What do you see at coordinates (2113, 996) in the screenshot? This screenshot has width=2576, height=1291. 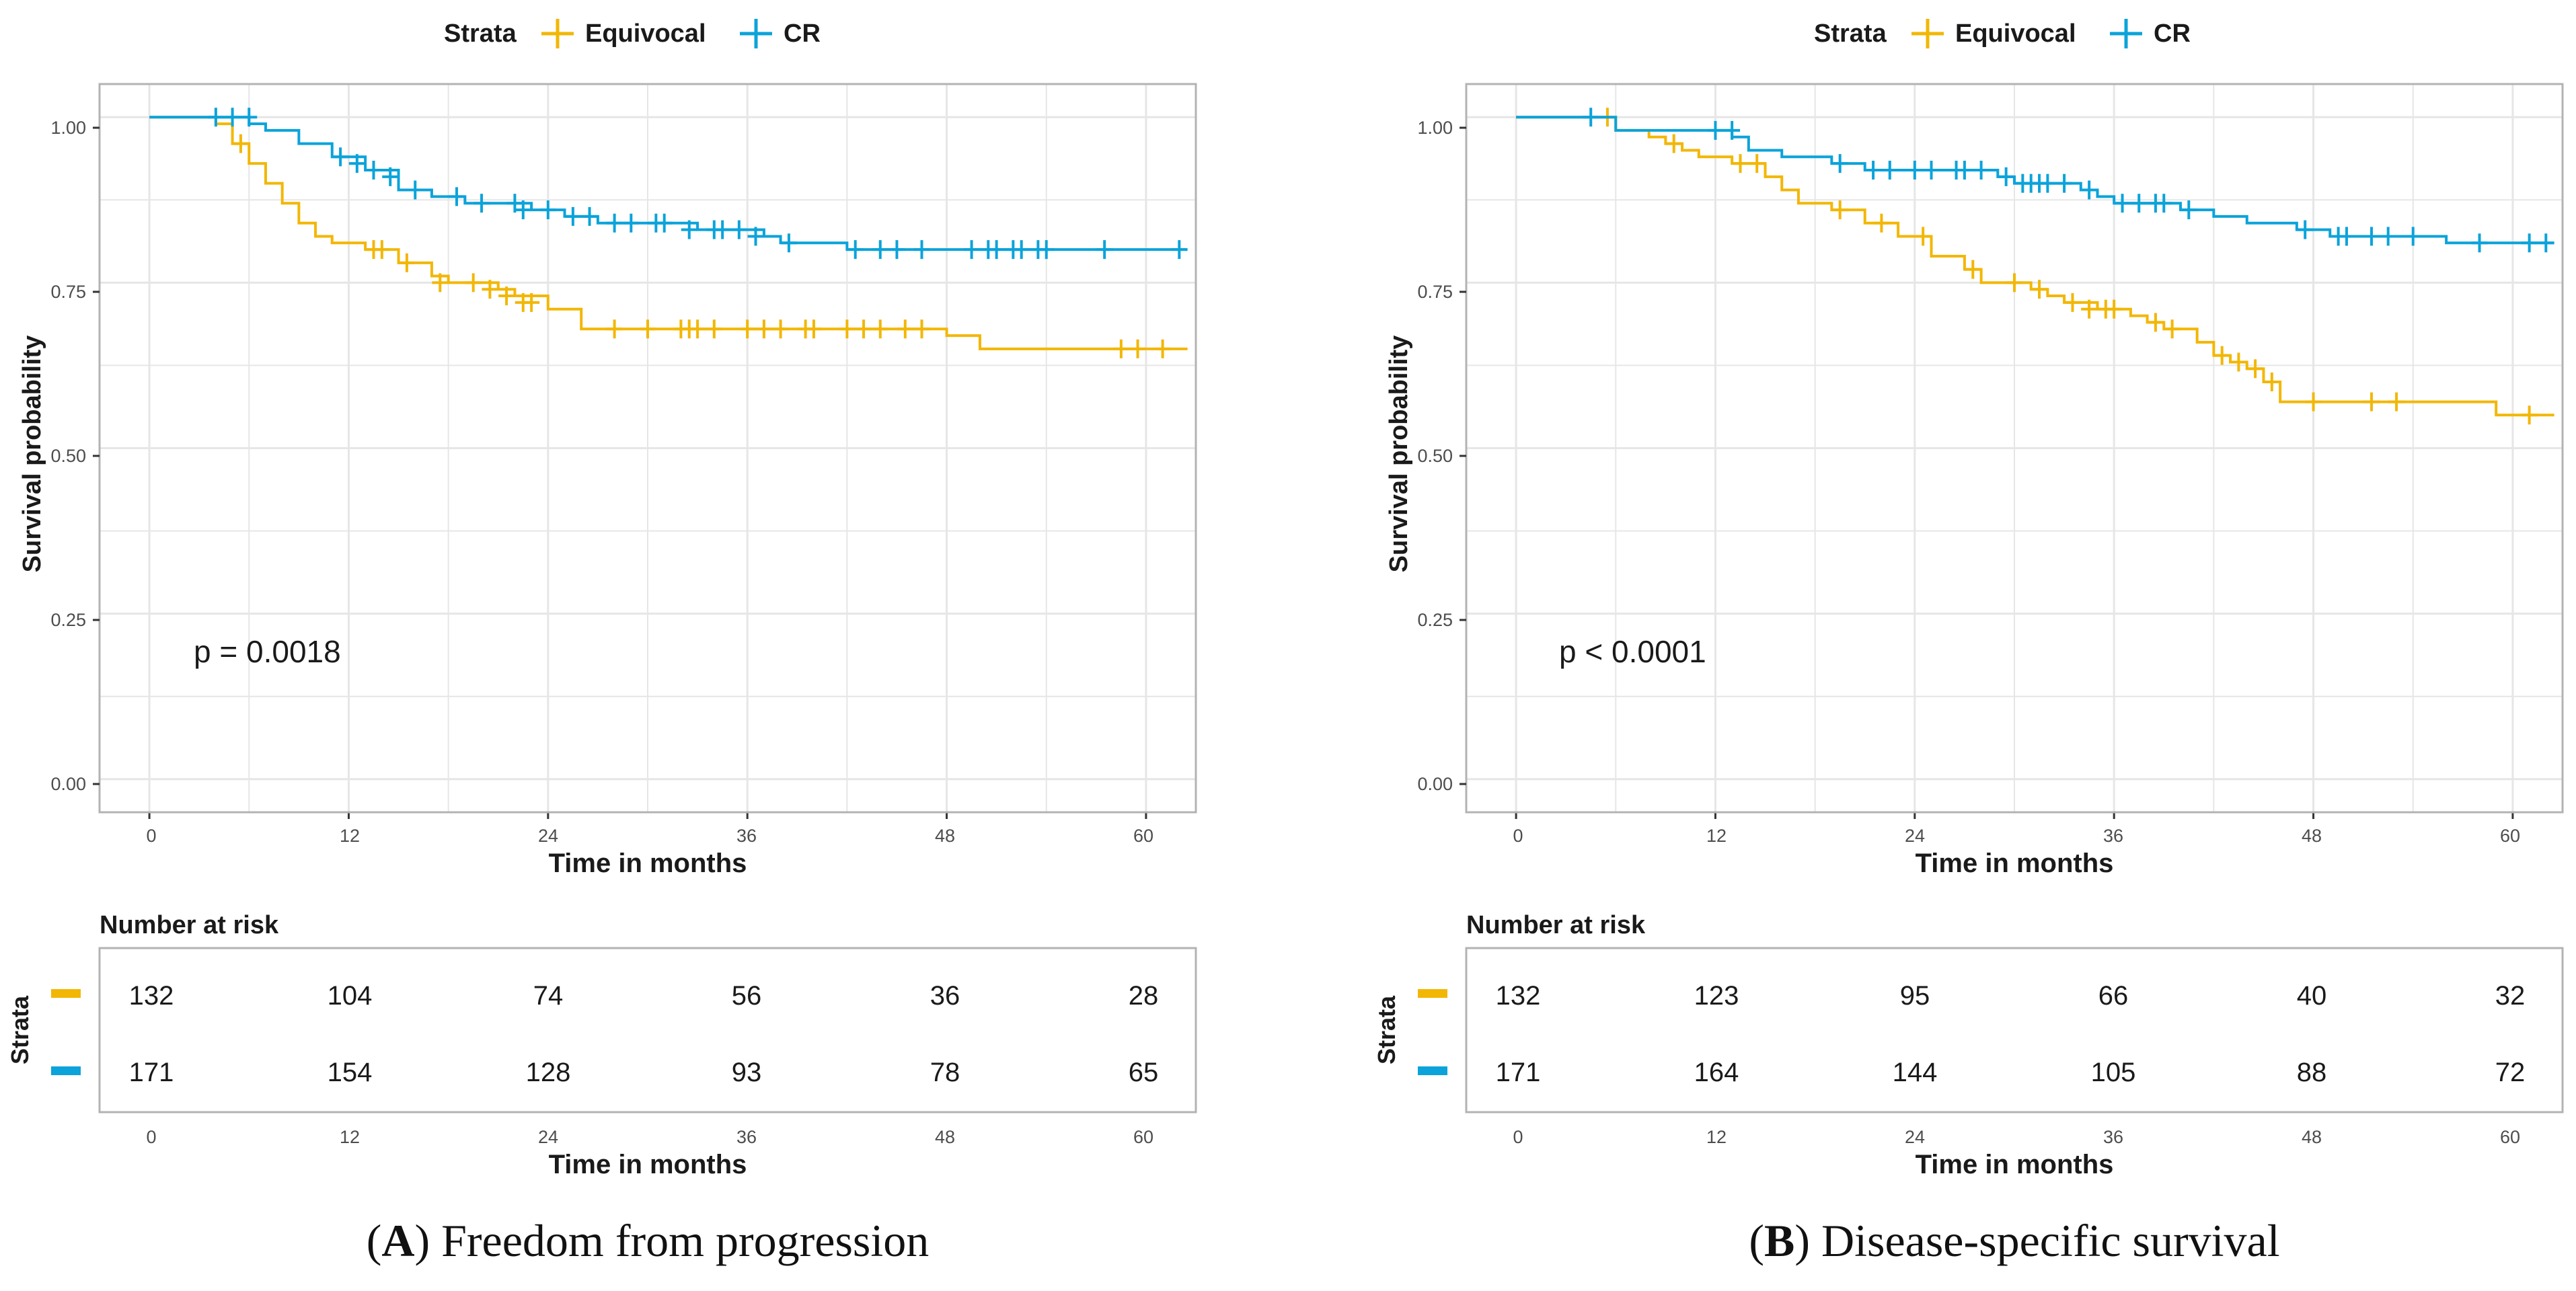 I see `risk-count: 66` at bounding box center [2113, 996].